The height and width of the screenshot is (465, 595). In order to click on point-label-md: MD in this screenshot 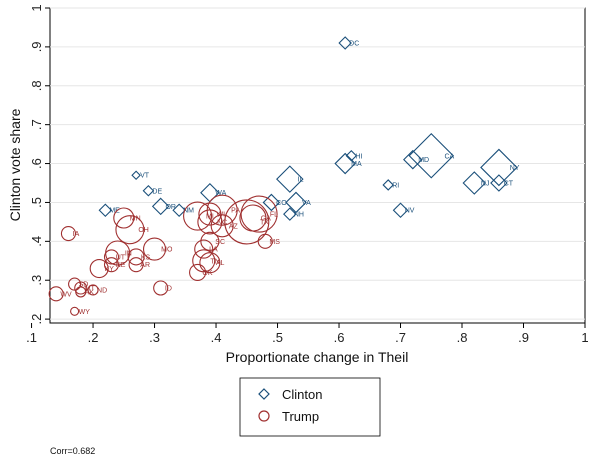, I will do `click(423, 160)`.